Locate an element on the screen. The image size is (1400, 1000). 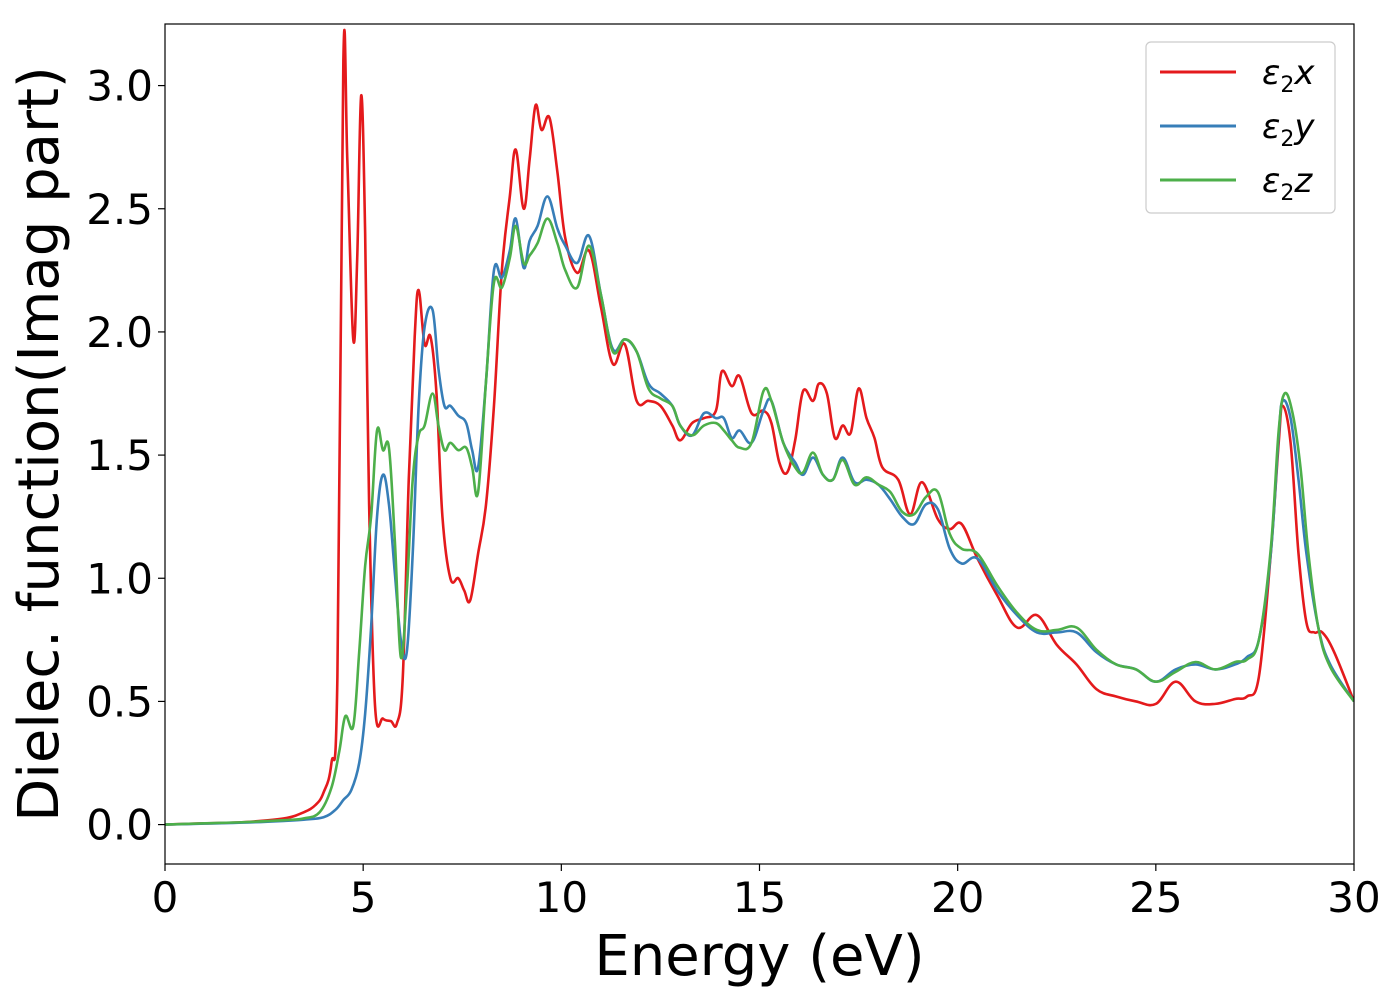
x-tick-label: 25 is located at coordinates (1155, 897).